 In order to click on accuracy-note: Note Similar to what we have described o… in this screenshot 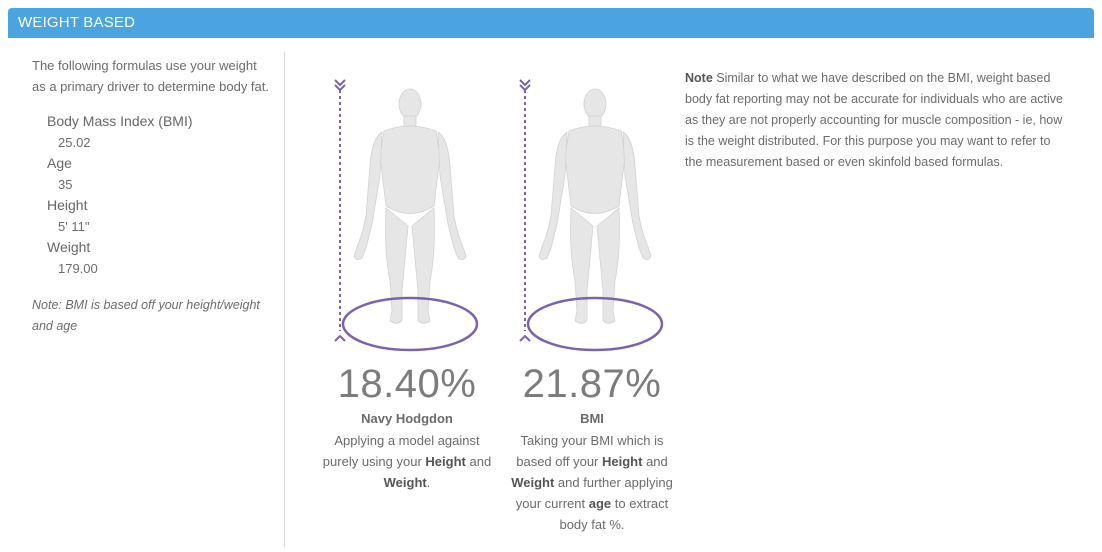, I will do `click(877, 120)`.